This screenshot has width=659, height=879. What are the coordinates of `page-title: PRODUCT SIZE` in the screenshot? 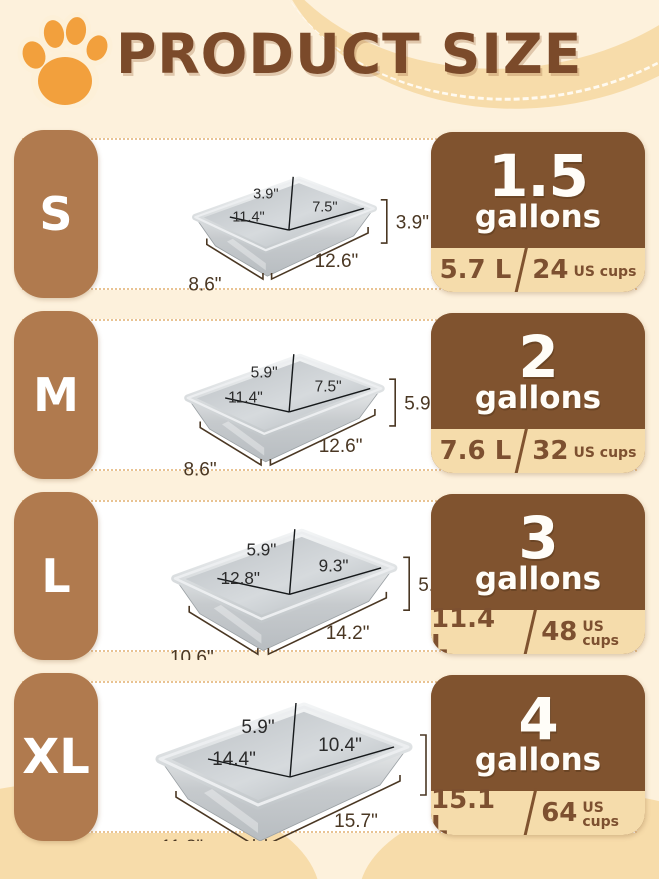 It's located at (349, 54).